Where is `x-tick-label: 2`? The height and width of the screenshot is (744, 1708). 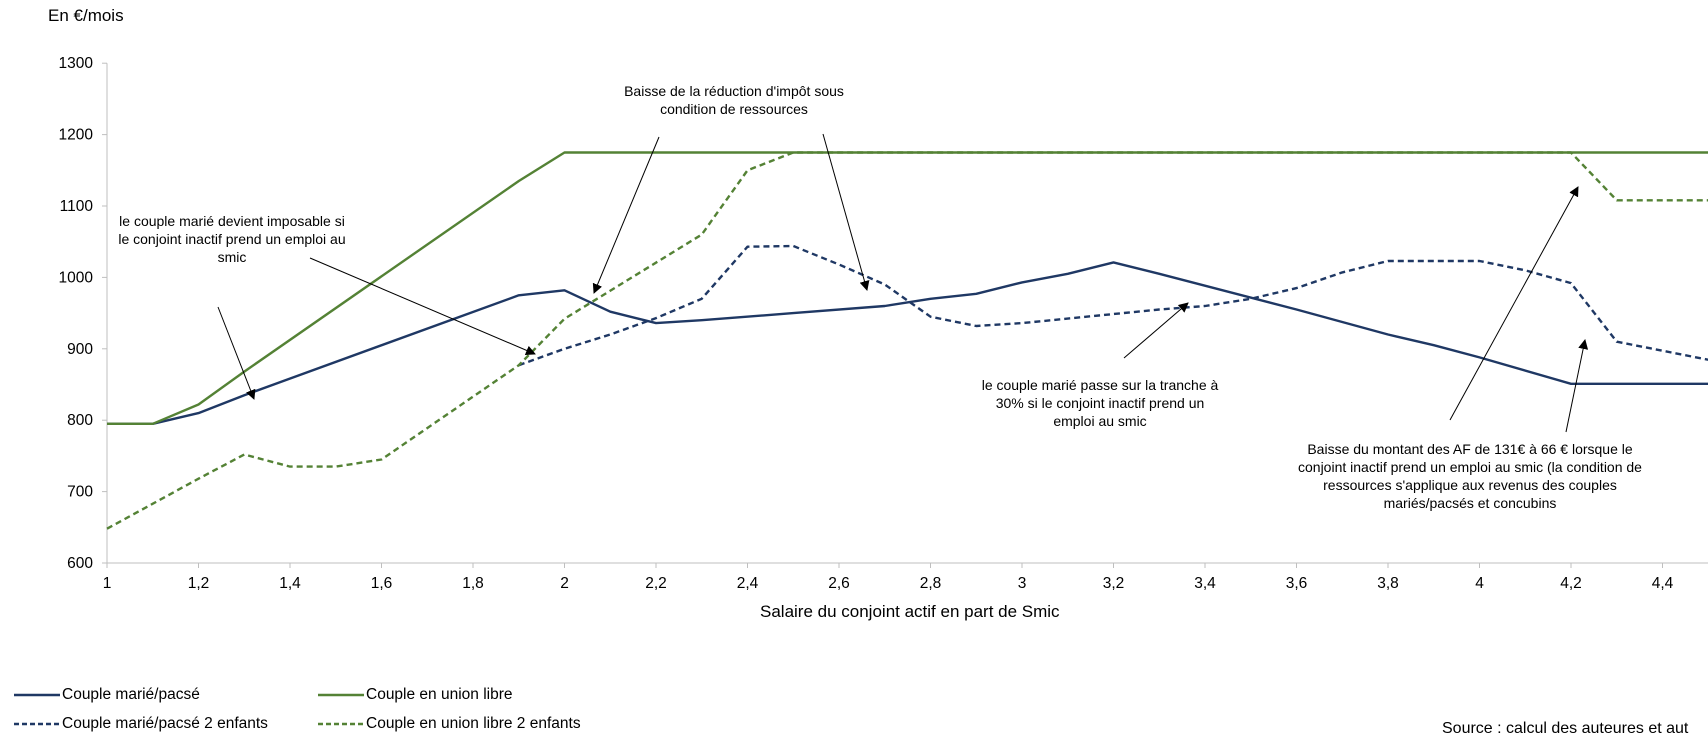 x-tick-label: 2 is located at coordinates (564, 583).